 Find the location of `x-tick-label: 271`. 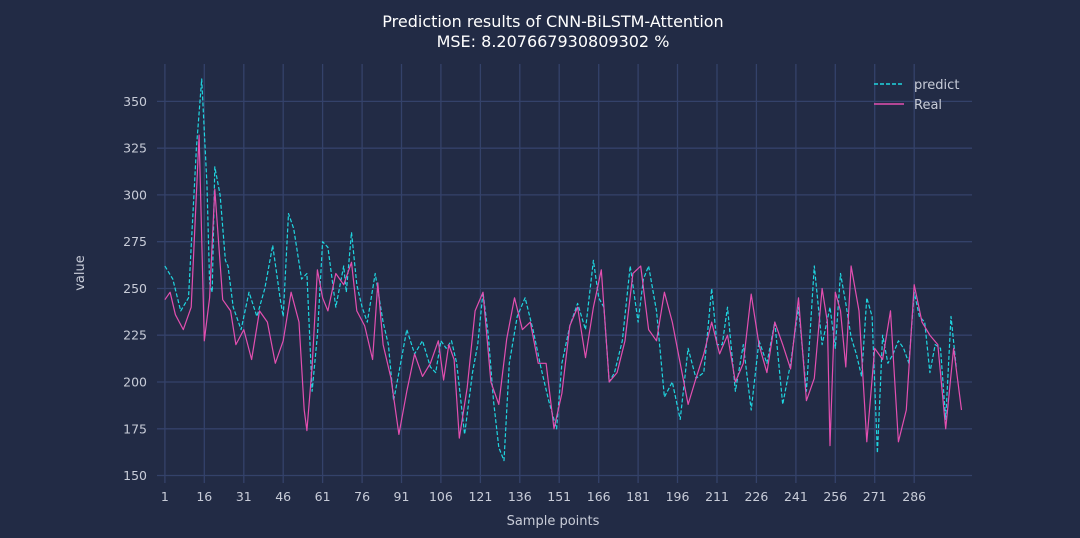

x-tick-label: 271 is located at coordinates (875, 496).